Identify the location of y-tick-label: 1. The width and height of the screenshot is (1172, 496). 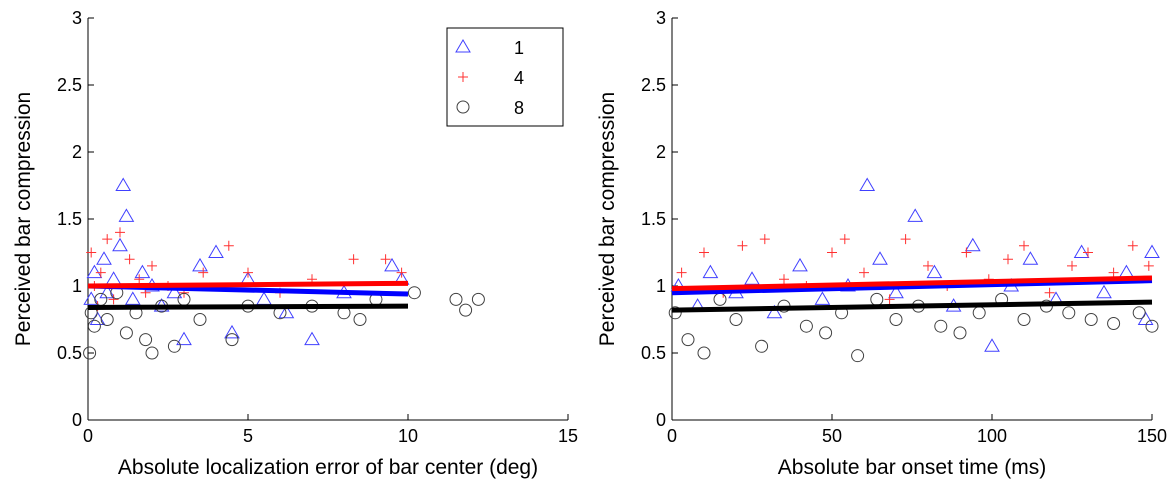
(661, 286).